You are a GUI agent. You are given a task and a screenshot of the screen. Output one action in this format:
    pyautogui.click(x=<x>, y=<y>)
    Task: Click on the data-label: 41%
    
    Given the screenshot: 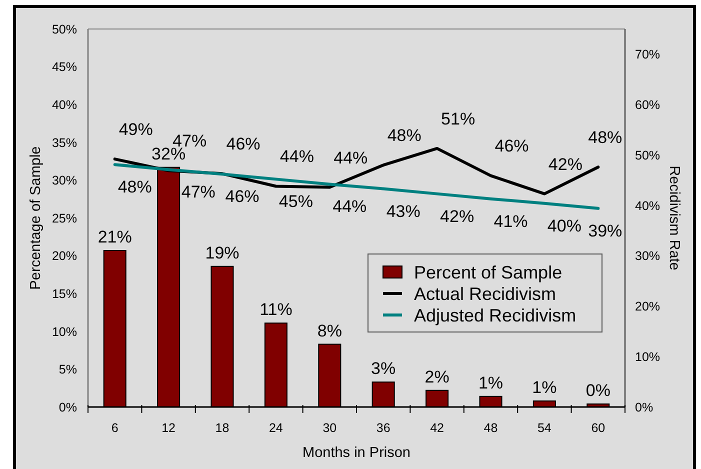 What is the action you would take?
    pyautogui.click(x=511, y=221)
    